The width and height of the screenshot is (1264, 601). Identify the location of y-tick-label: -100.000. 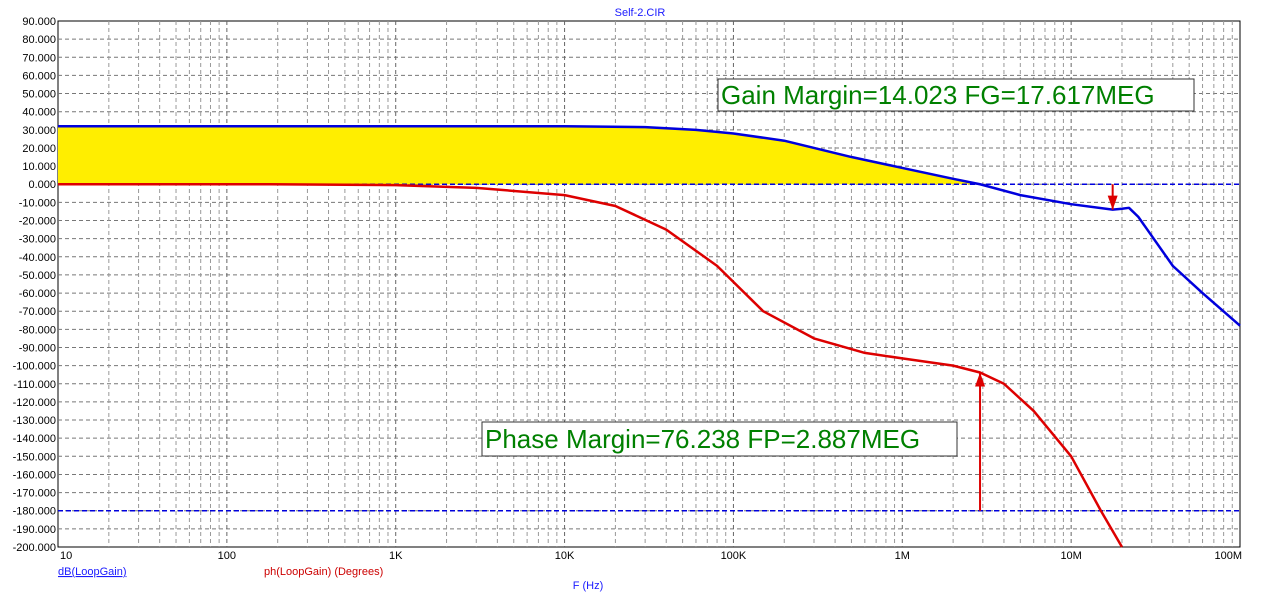
(34, 367).